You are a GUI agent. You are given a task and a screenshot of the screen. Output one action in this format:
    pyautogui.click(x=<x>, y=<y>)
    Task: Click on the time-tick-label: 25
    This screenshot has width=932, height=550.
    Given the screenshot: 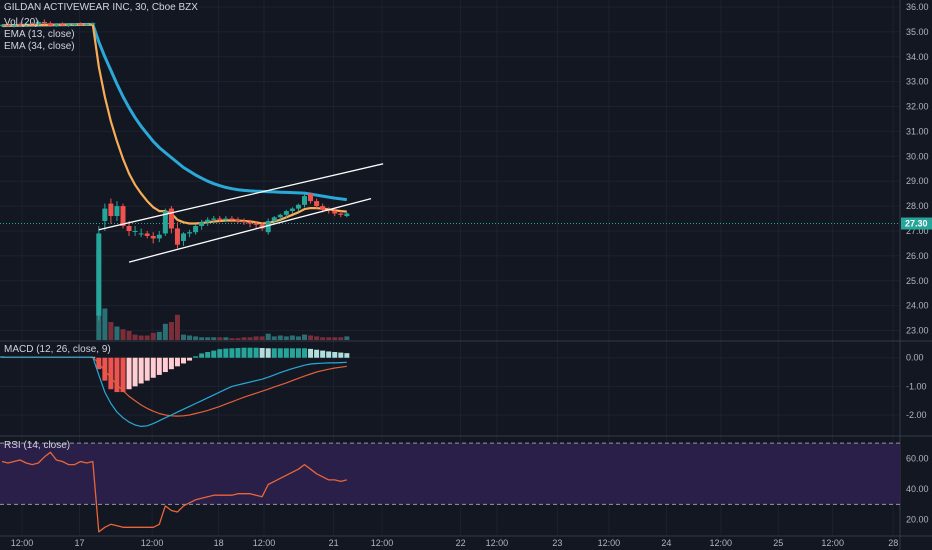 What is the action you would take?
    pyautogui.click(x=778, y=543)
    